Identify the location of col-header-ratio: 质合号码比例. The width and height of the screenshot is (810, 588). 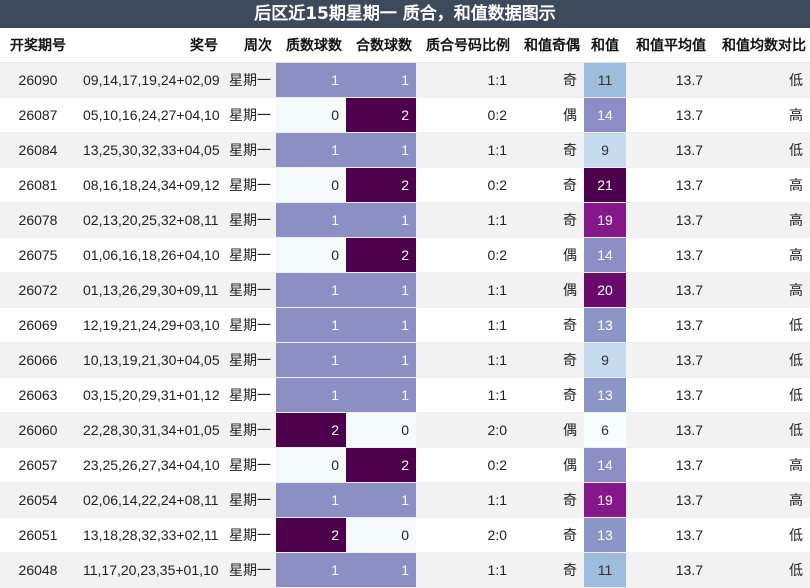
(465, 45).